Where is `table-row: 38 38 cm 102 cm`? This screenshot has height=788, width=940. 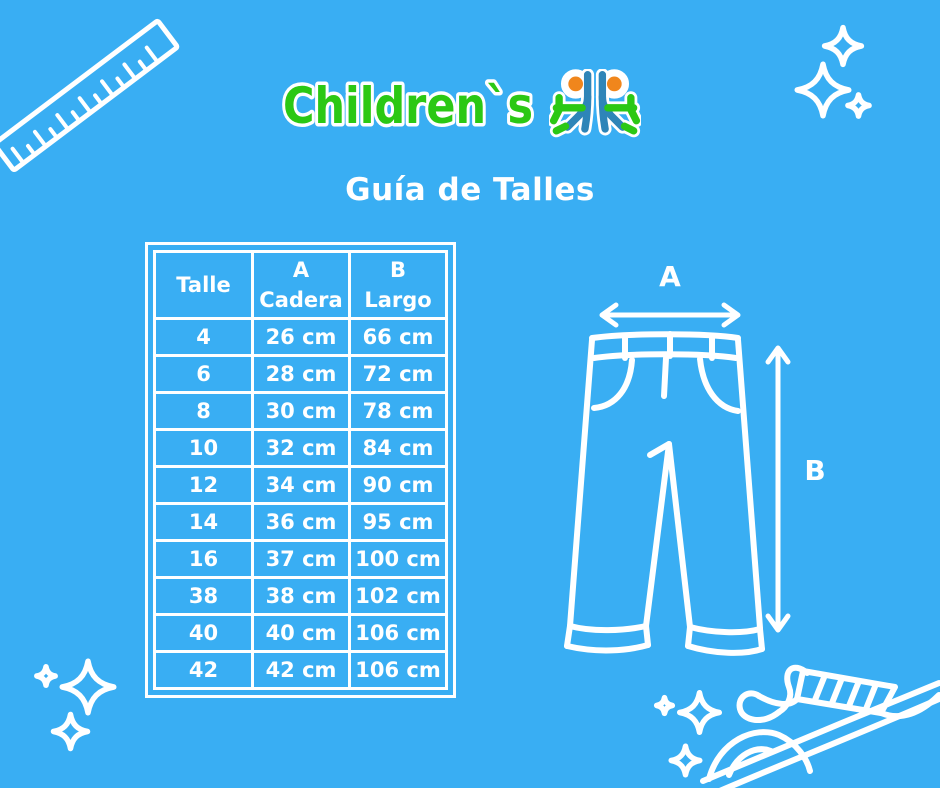
table-row: 38 38 cm 102 cm is located at coordinates (300, 596).